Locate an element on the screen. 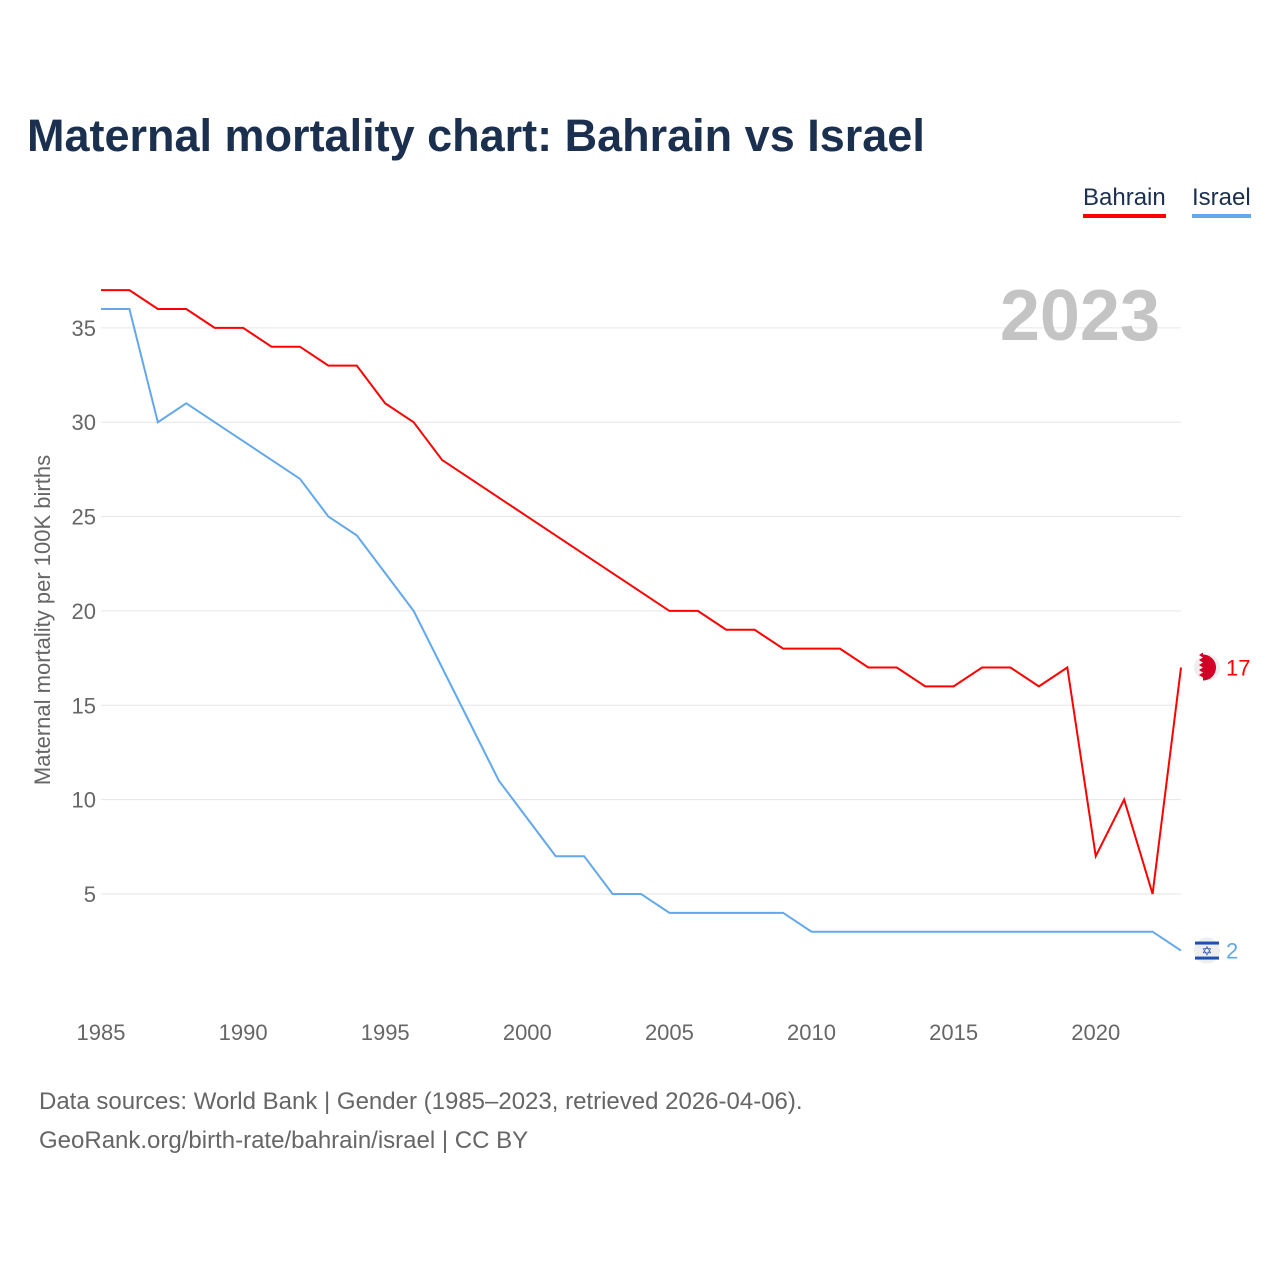  end-value-label: 2 is located at coordinates (1232, 951).